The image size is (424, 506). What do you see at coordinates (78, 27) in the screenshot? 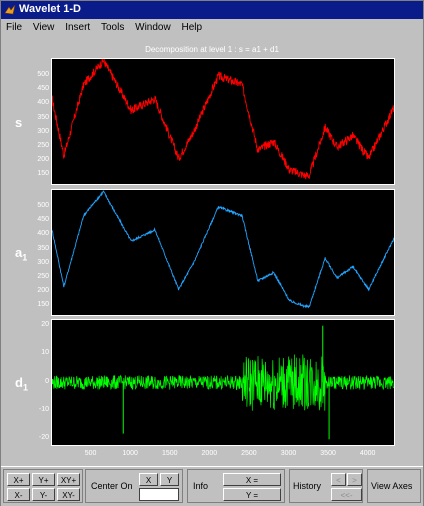
I see `menu-insert: Insert` at bounding box center [78, 27].